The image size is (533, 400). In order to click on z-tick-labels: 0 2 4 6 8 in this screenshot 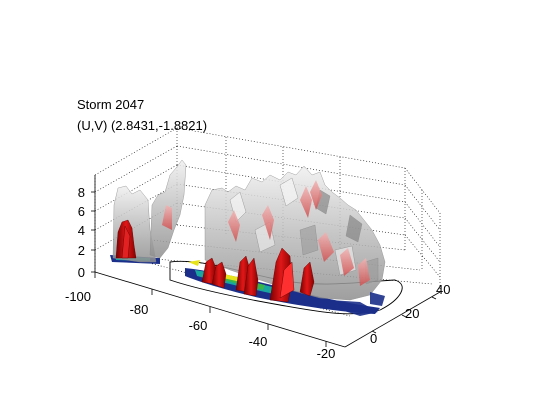, I will do `click(81, 232)`.